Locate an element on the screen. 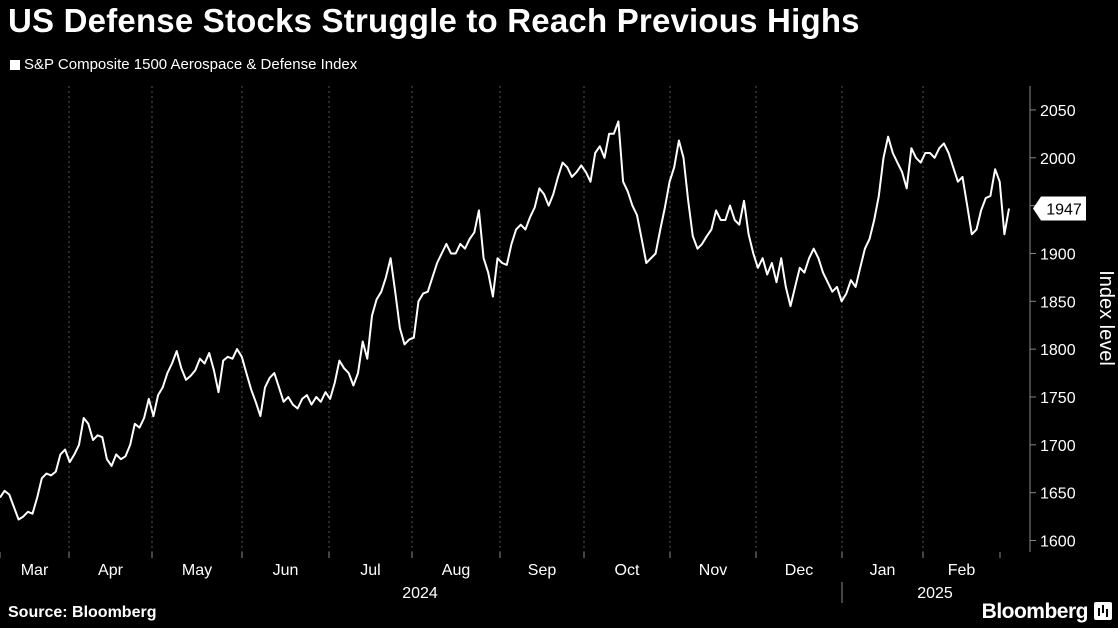 The height and width of the screenshot is (628, 1118). x-tick-feb: Feb is located at coordinates (962, 570).